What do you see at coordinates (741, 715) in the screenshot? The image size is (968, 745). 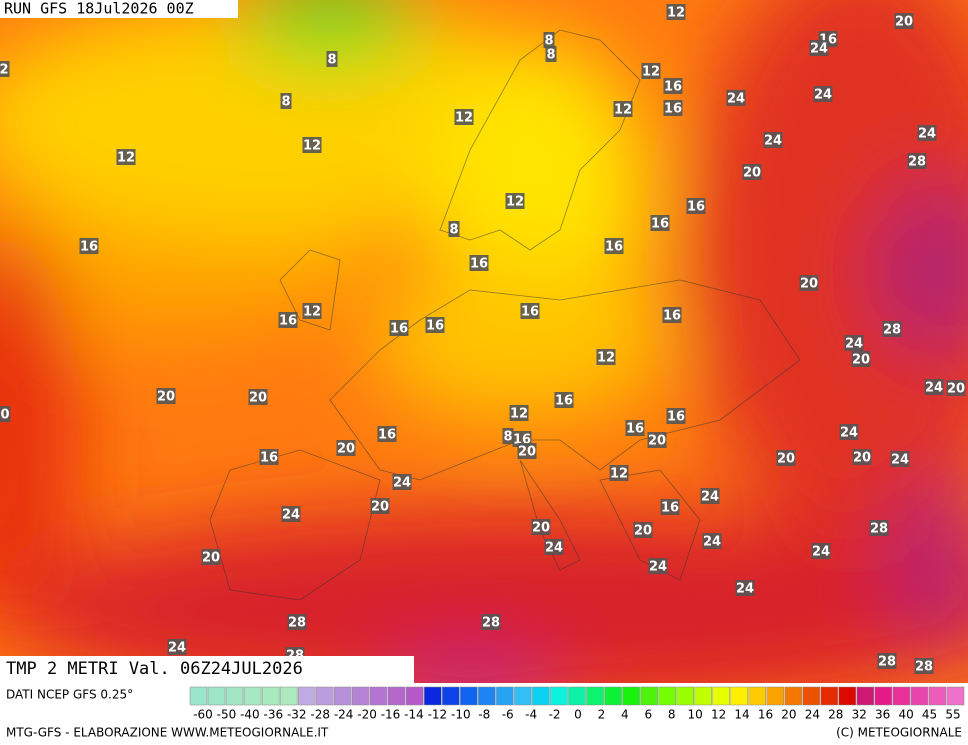 I see `scale-label: 14` at bounding box center [741, 715].